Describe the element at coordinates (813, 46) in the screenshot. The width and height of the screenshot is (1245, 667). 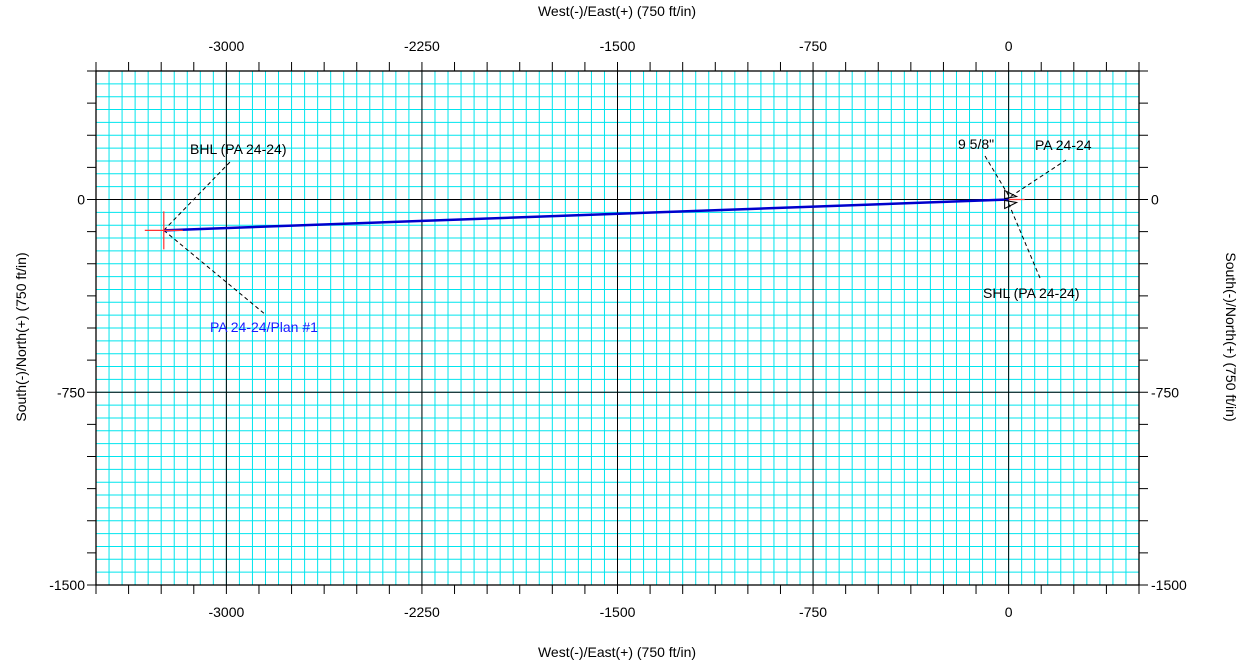
I see `x-tick-label-top: -750` at that location.